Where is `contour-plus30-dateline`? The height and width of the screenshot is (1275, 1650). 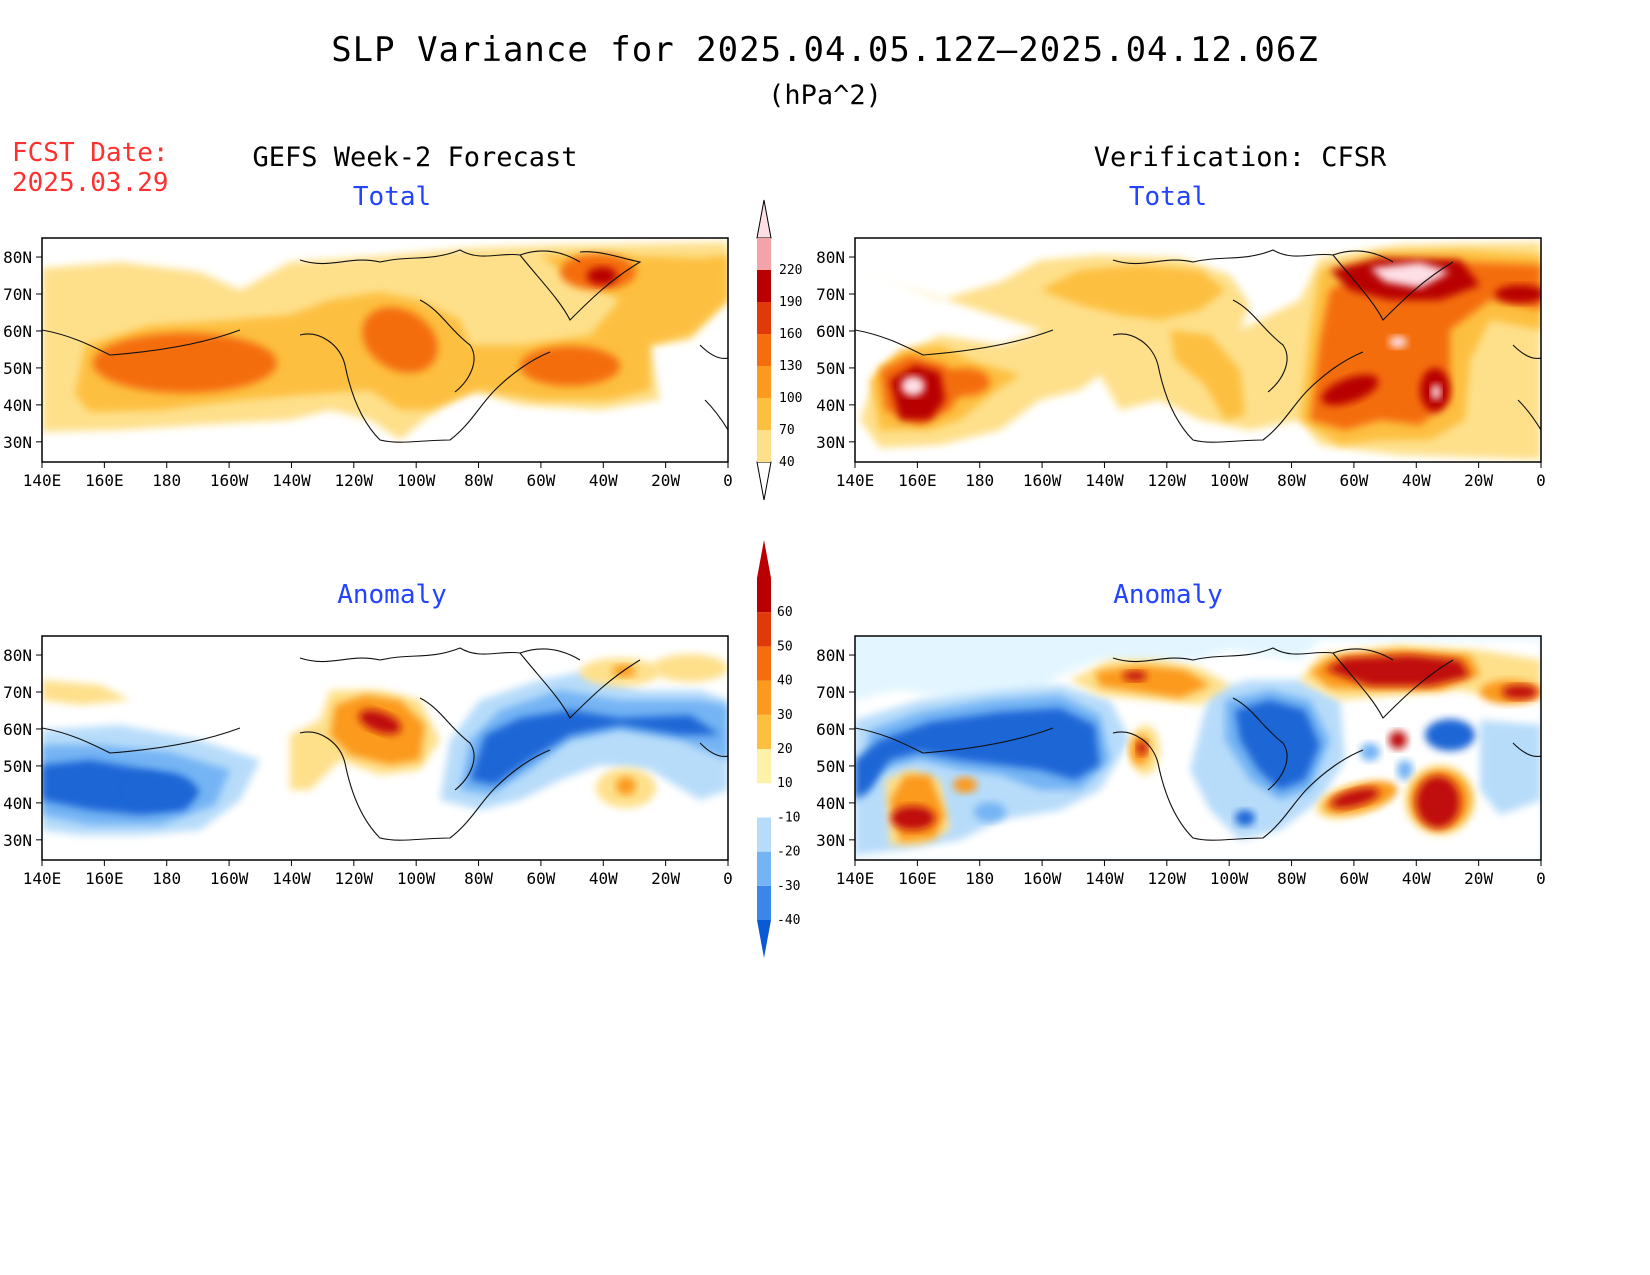
contour-plus30-dateline is located at coordinates (965, 785).